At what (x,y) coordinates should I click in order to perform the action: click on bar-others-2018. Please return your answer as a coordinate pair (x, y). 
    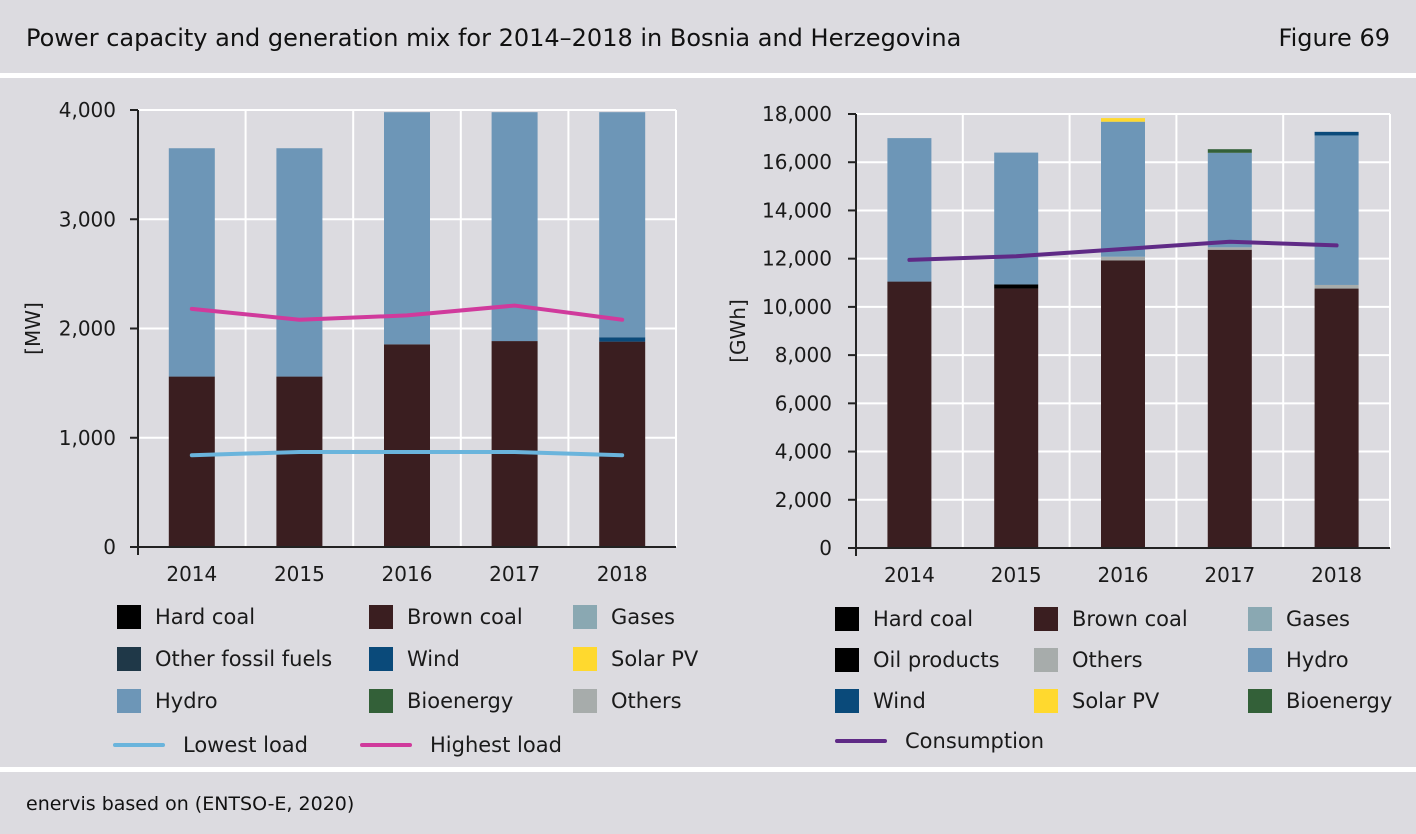
    Looking at the image, I should click on (1336, 286).